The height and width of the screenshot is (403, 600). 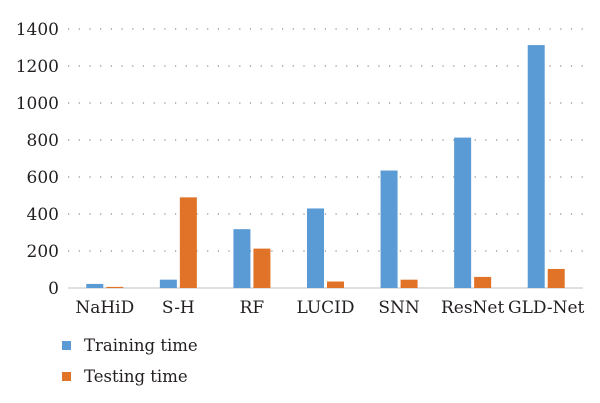 I want to click on y-tick-label: 1400, so click(x=37, y=30).